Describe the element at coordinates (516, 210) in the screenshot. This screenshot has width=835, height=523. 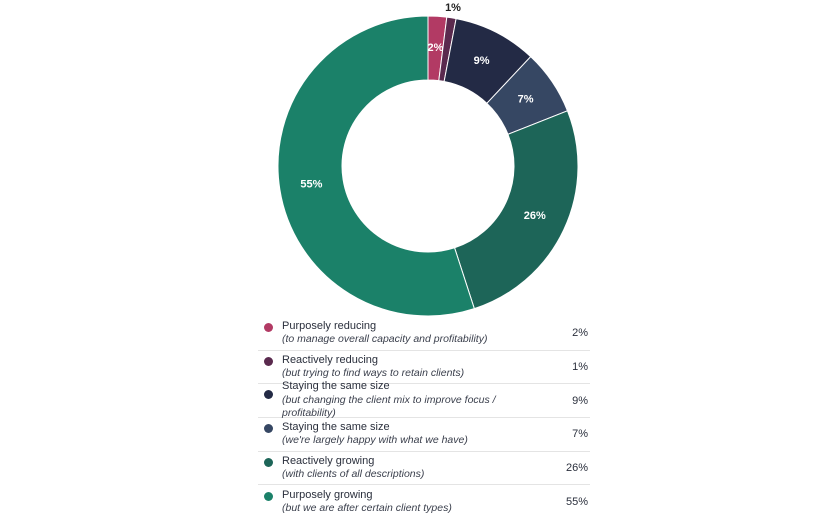
I see `slice-reactively-growing` at that location.